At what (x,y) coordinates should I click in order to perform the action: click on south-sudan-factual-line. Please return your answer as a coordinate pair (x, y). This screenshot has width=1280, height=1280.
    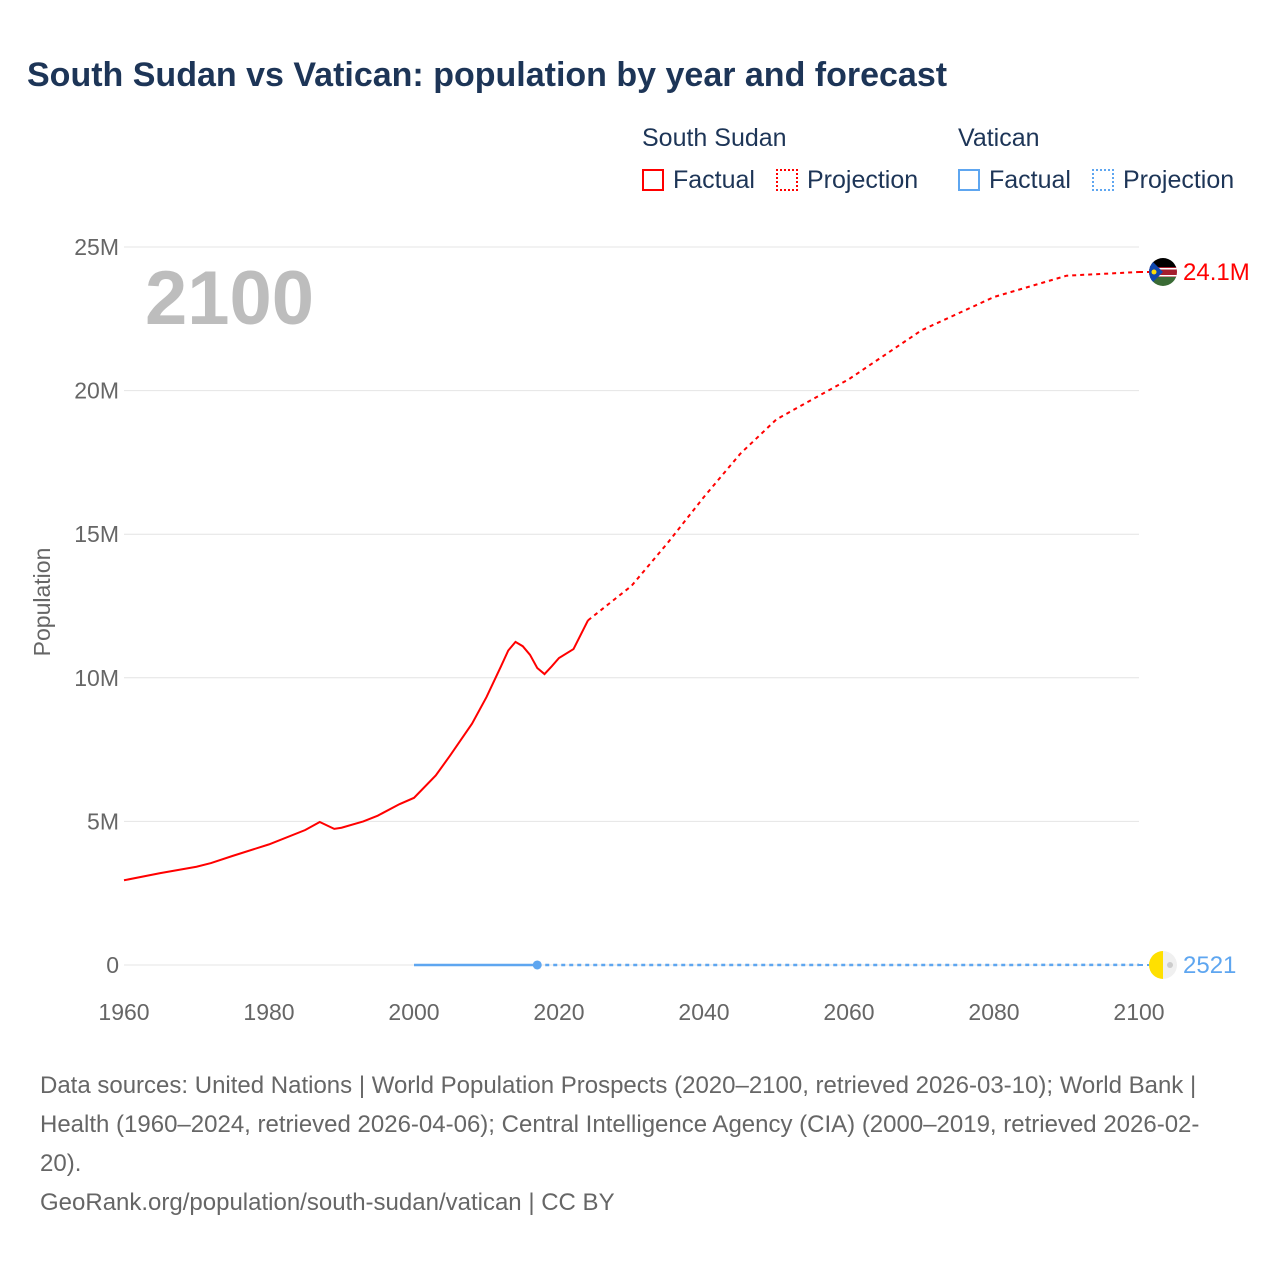
    Looking at the image, I should click on (356, 750).